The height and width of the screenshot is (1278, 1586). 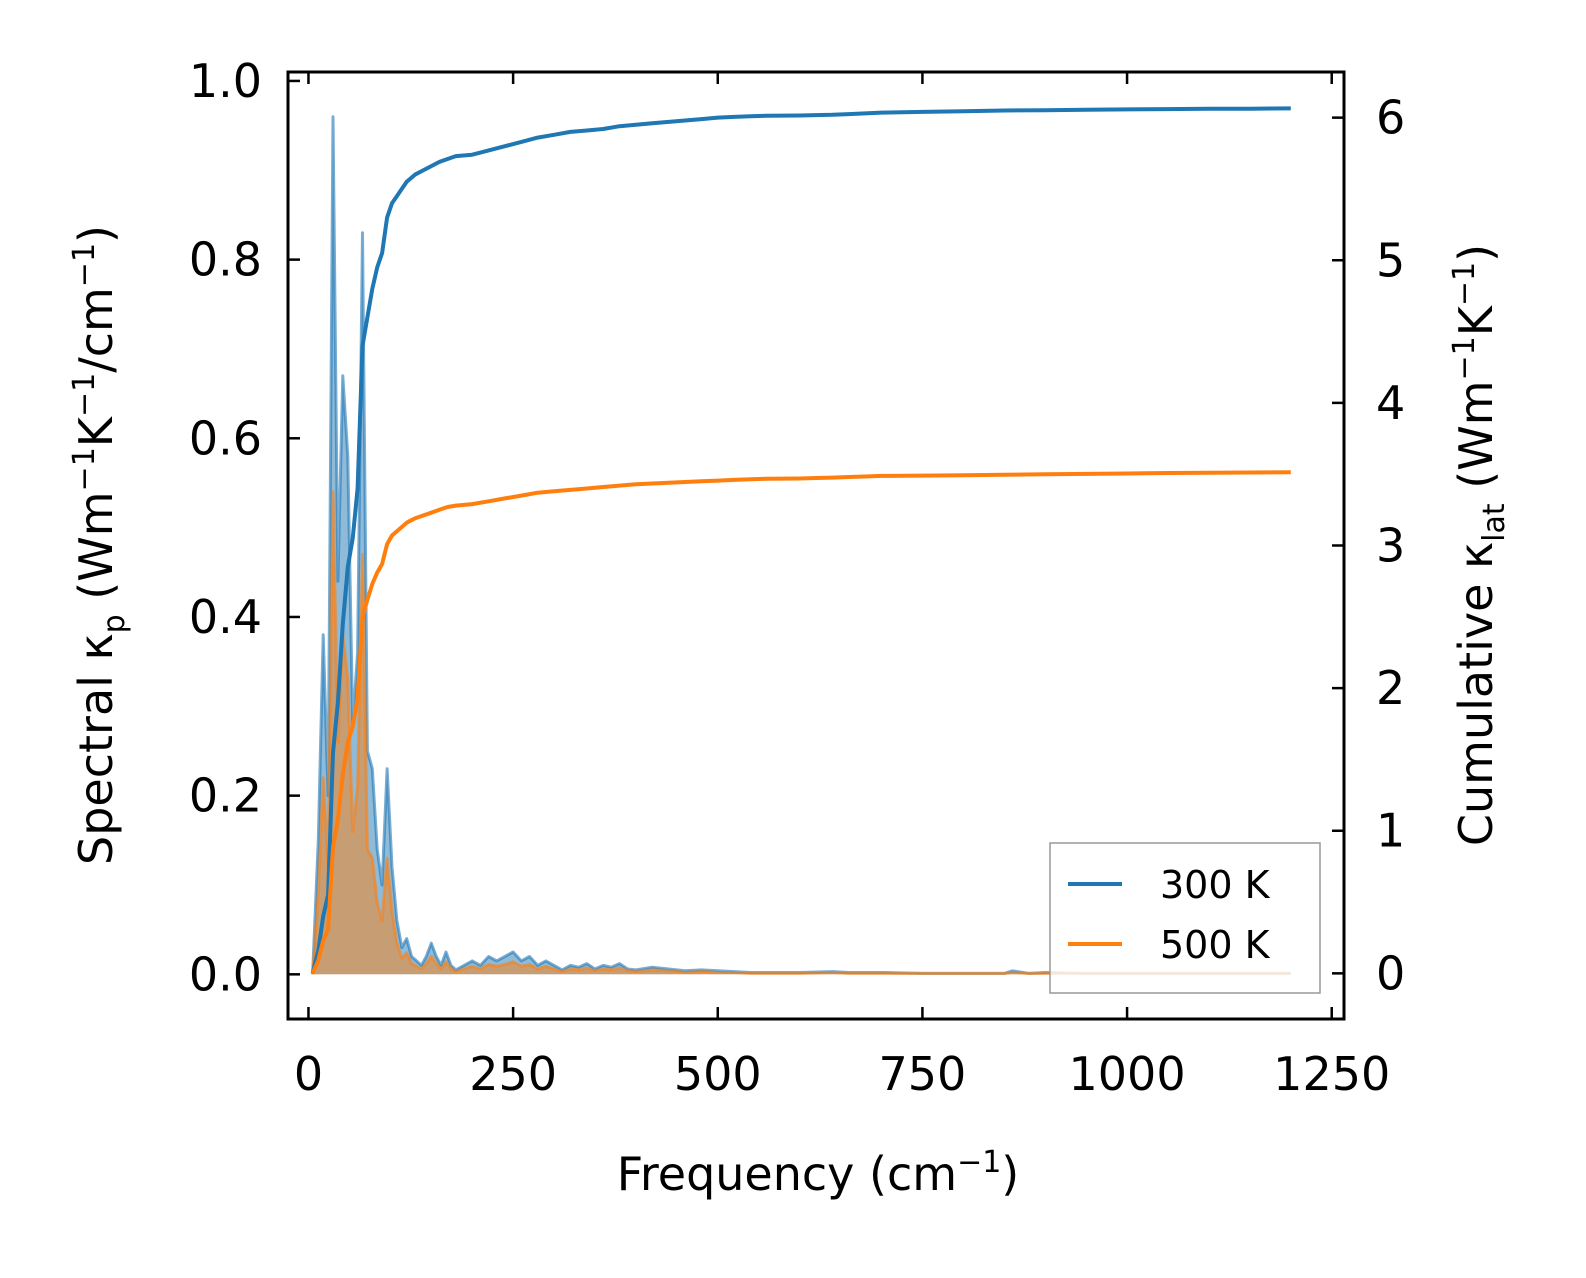 I want to click on y-tick-label-left: 1.0, so click(x=225, y=81).